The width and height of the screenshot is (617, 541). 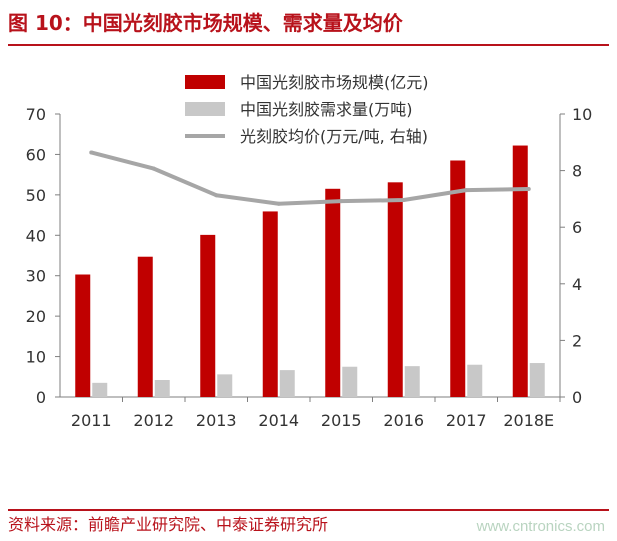 I want to click on x-tick-label: 2018E, so click(x=528, y=420).